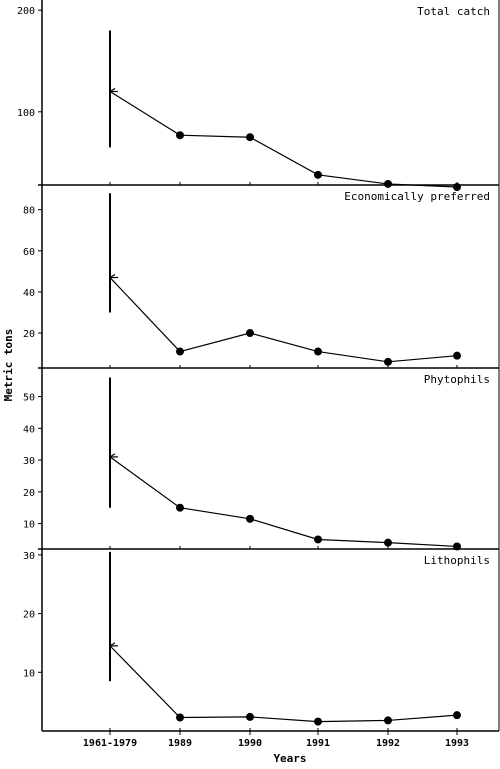  What do you see at coordinates (318, 743) in the screenshot?
I see `x-tick-label: 1991` at bounding box center [318, 743].